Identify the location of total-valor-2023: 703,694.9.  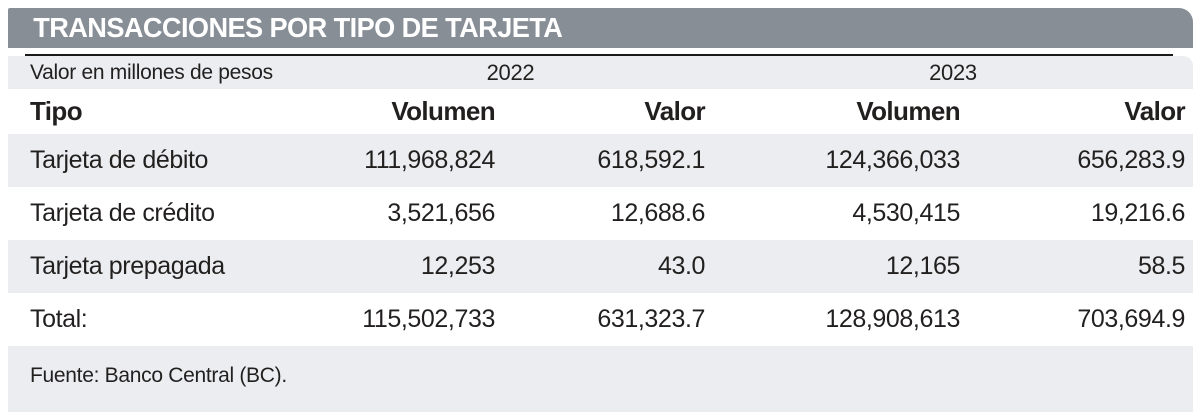
(1131, 319).